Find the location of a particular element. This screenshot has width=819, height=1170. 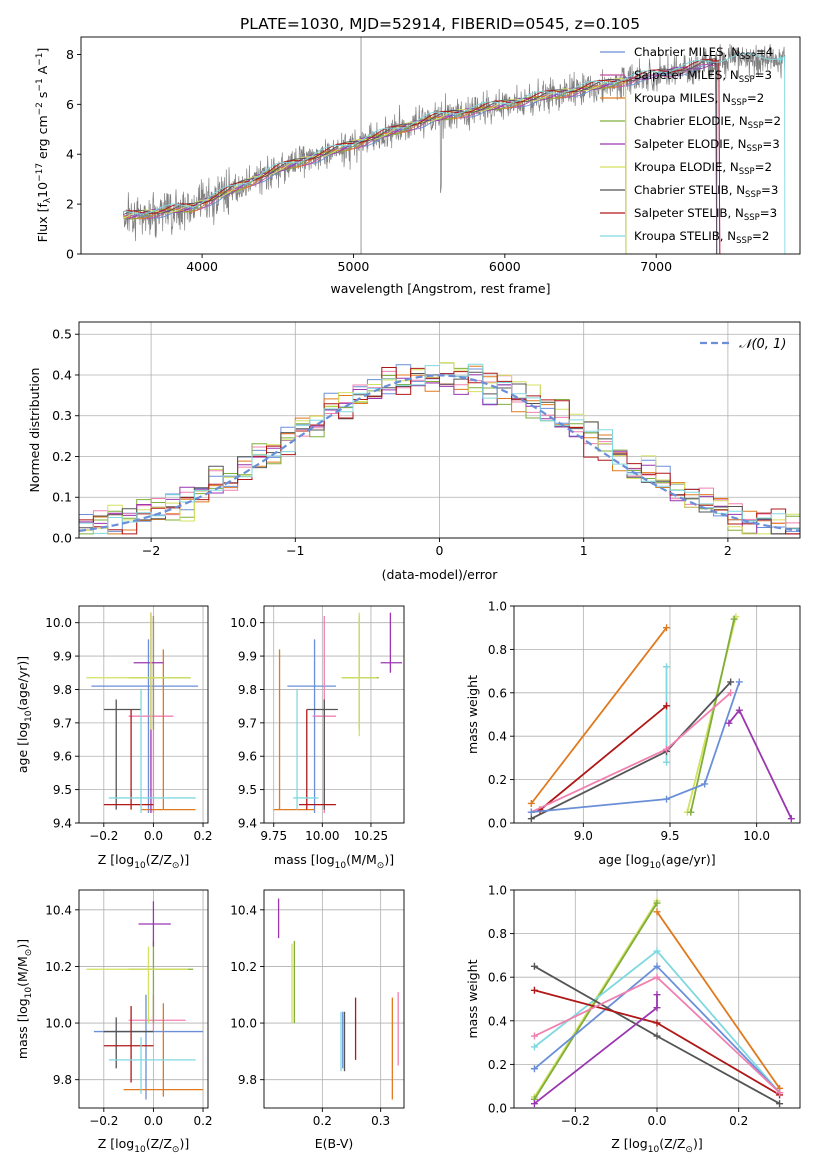

y-axis-label-part: s is located at coordinates (42, 97).